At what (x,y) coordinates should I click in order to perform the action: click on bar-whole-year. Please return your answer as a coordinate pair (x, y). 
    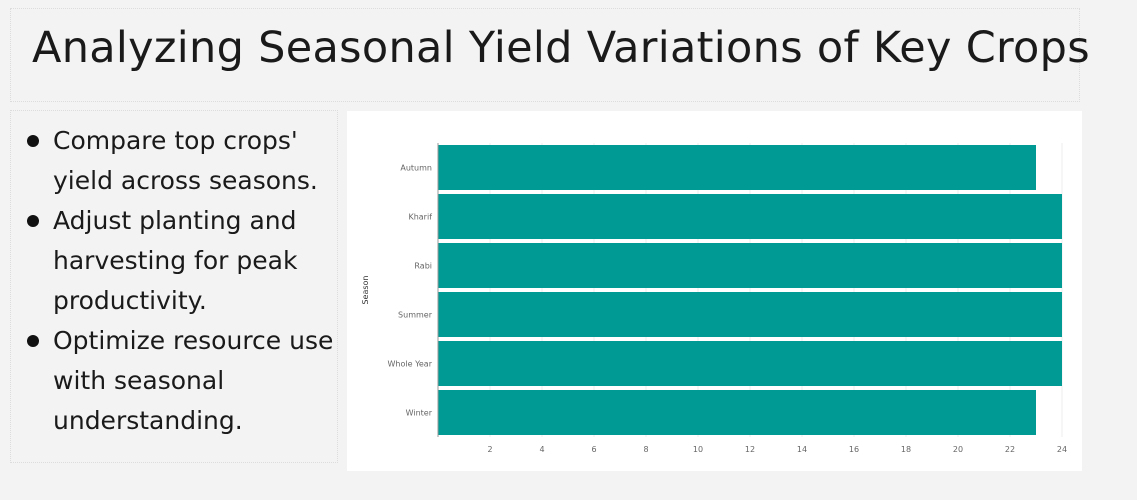
    Looking at the image, I should click on (750, 363).